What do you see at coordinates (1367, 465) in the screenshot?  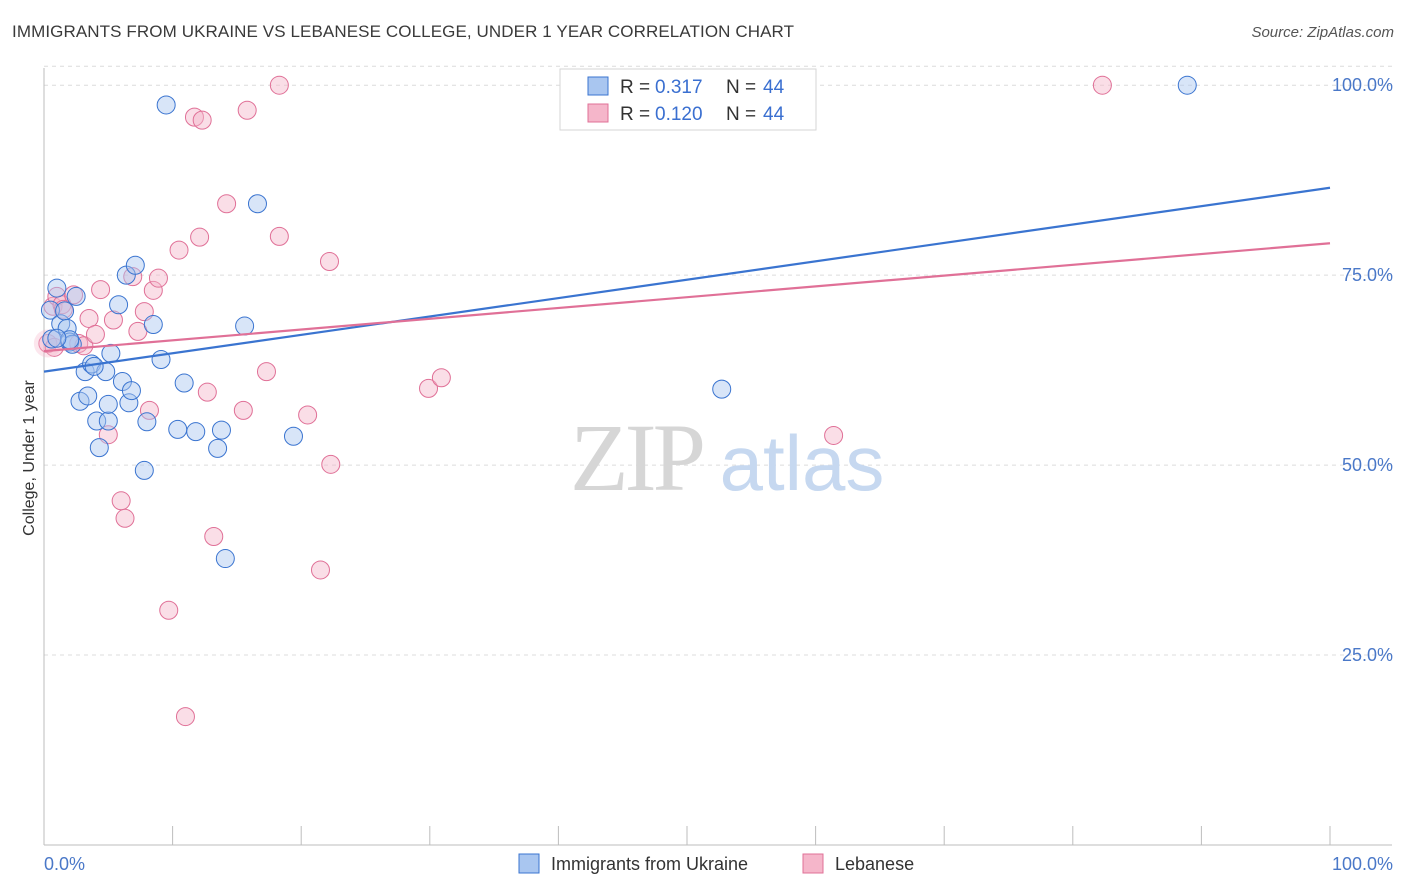 I see `y-tick-label: 50.0%` at bounding box center [1367, 465].